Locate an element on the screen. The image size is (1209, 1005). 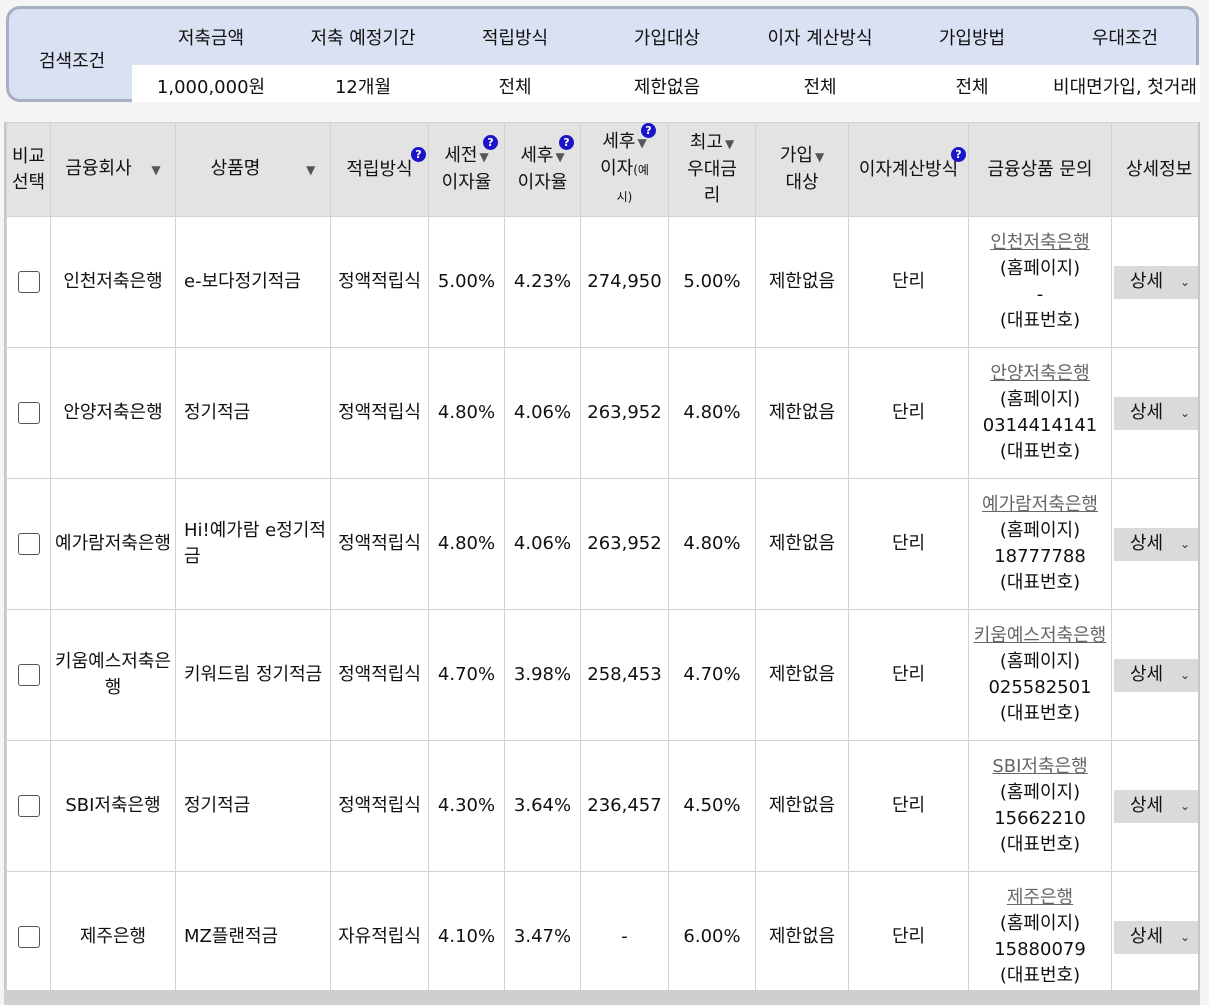
header-product: 상품명 ▼ is located at coordinates (253, 169).